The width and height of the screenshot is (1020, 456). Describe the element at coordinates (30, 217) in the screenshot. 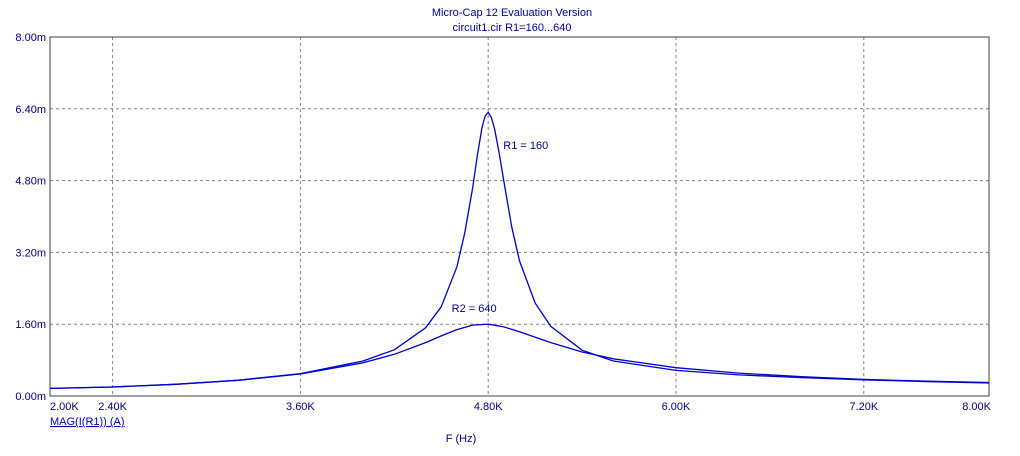

I see `y-tick-labels: 0.00m 1.60m 3.20m 4.80m 6.40m 8.00m` at that location.